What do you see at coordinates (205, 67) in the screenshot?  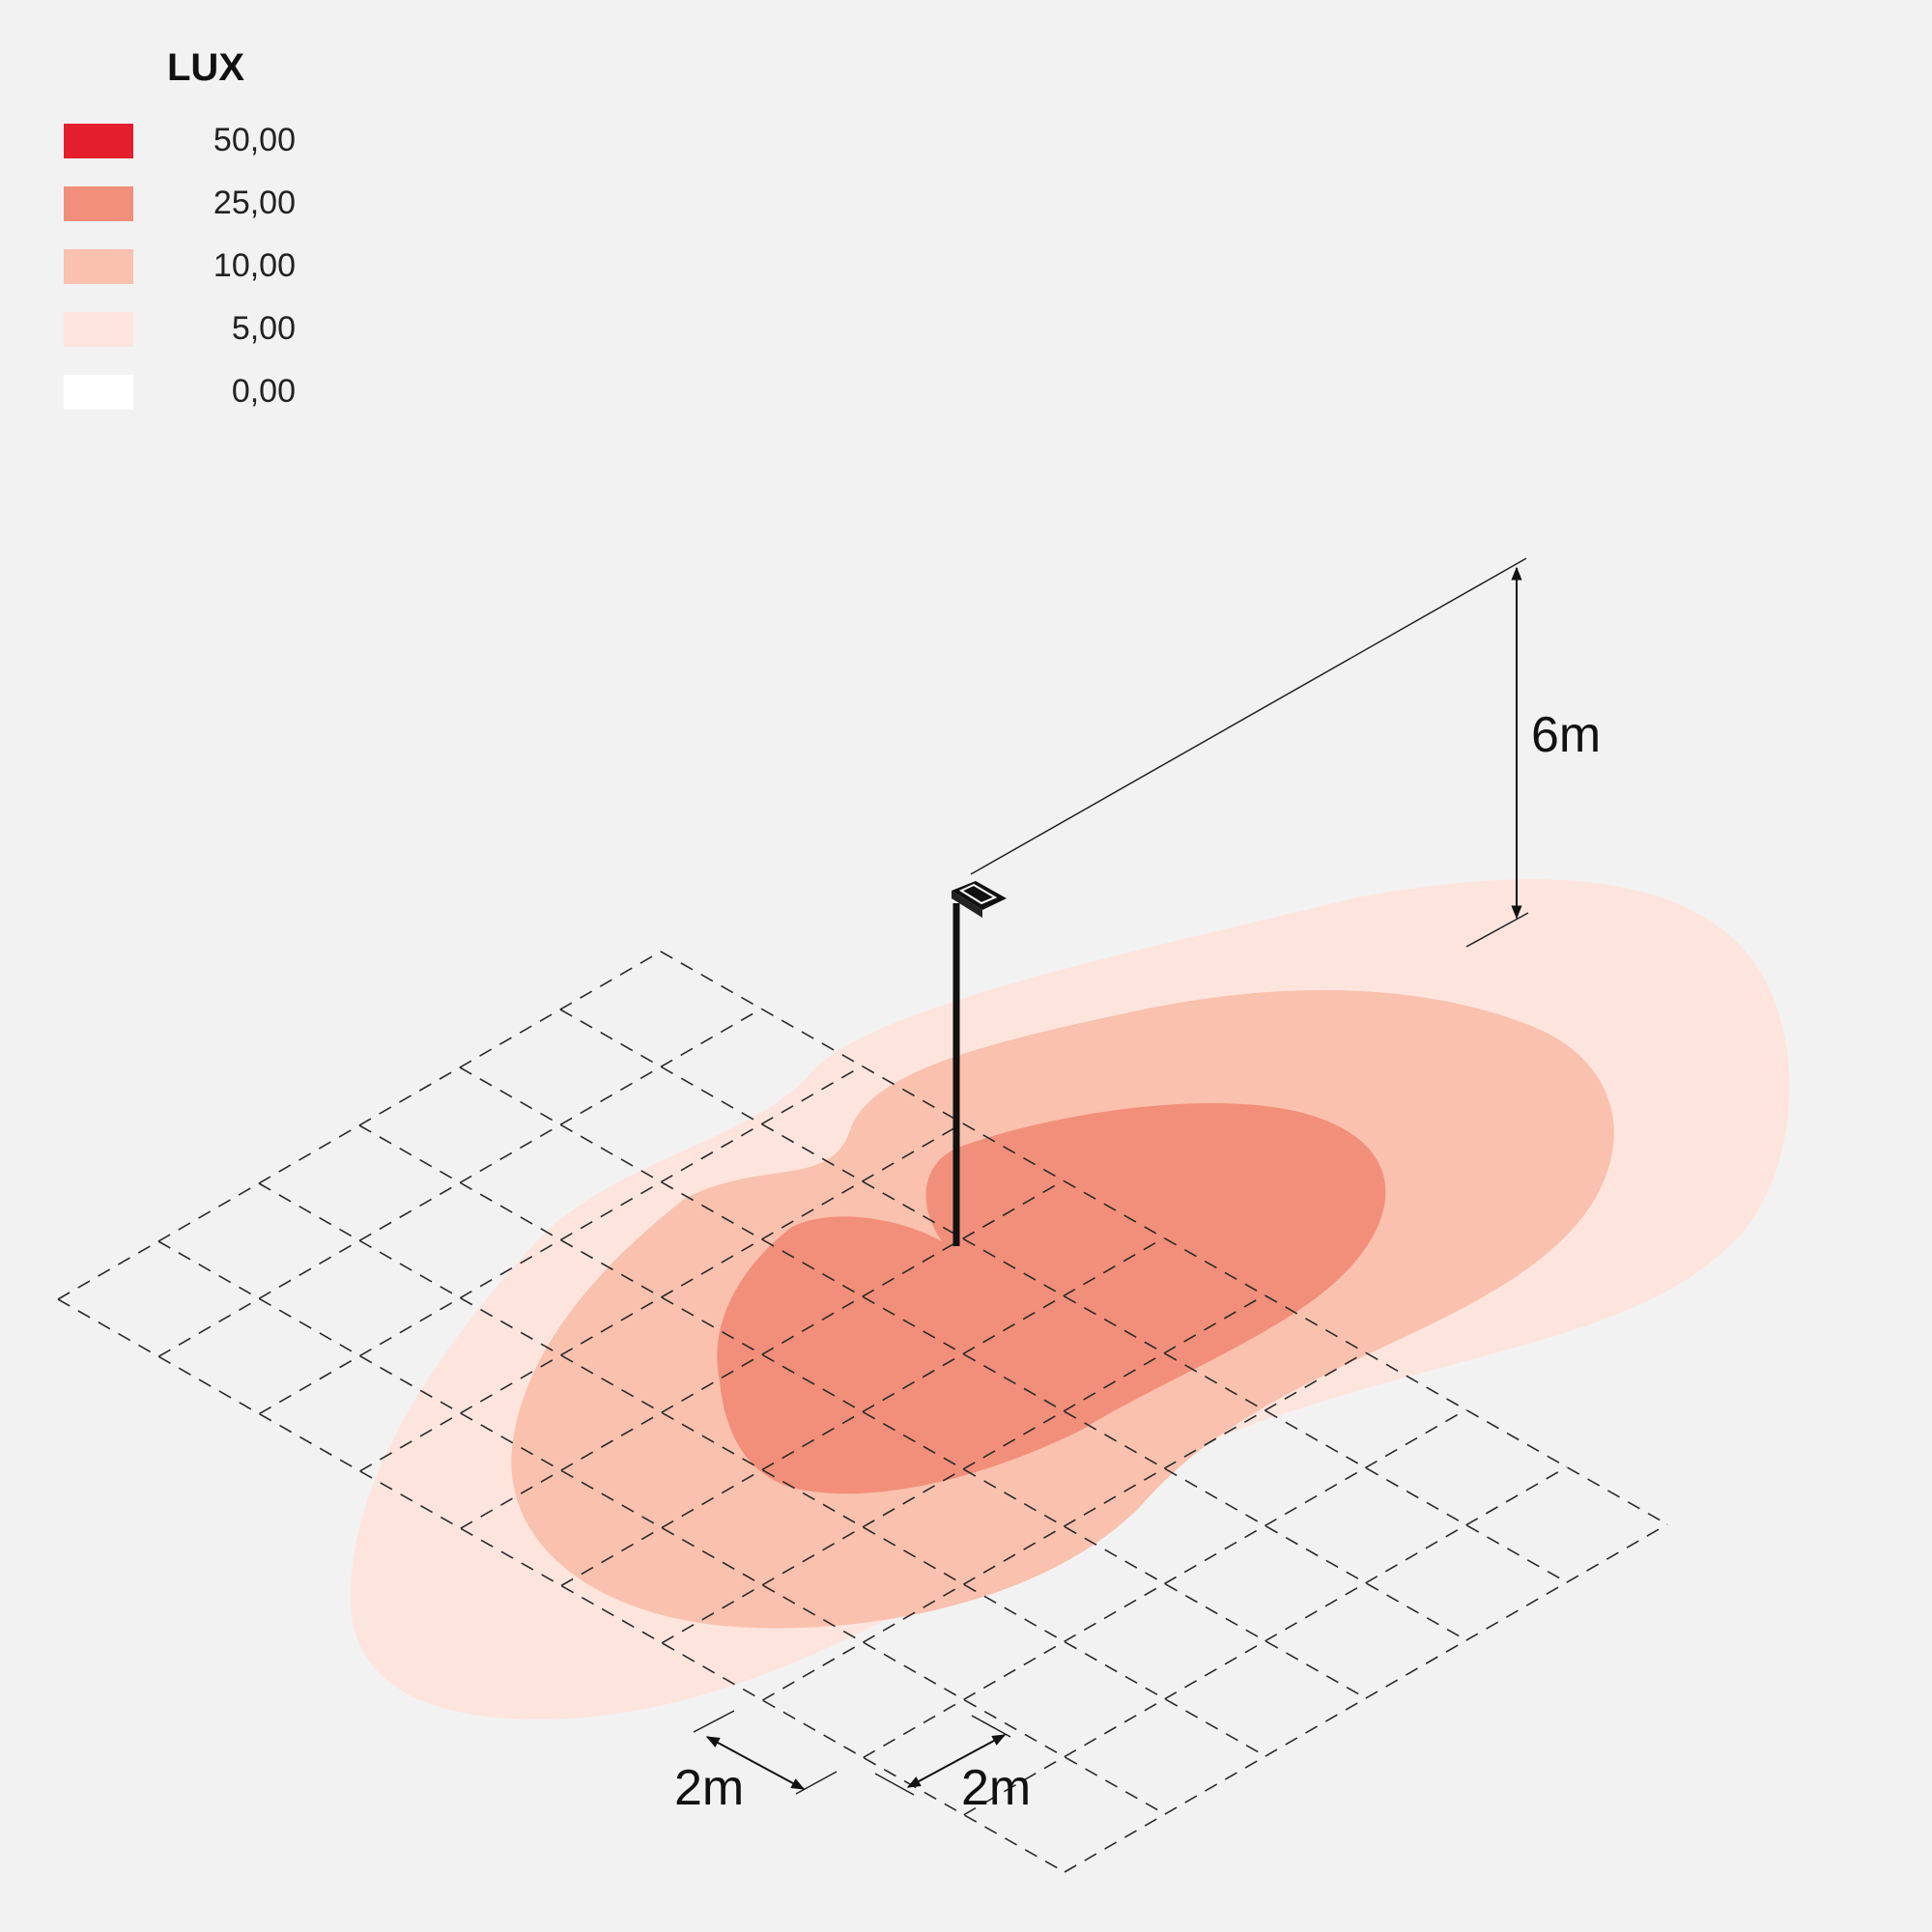 I see `legend-title: LUX` at bounding box center [205, 67].